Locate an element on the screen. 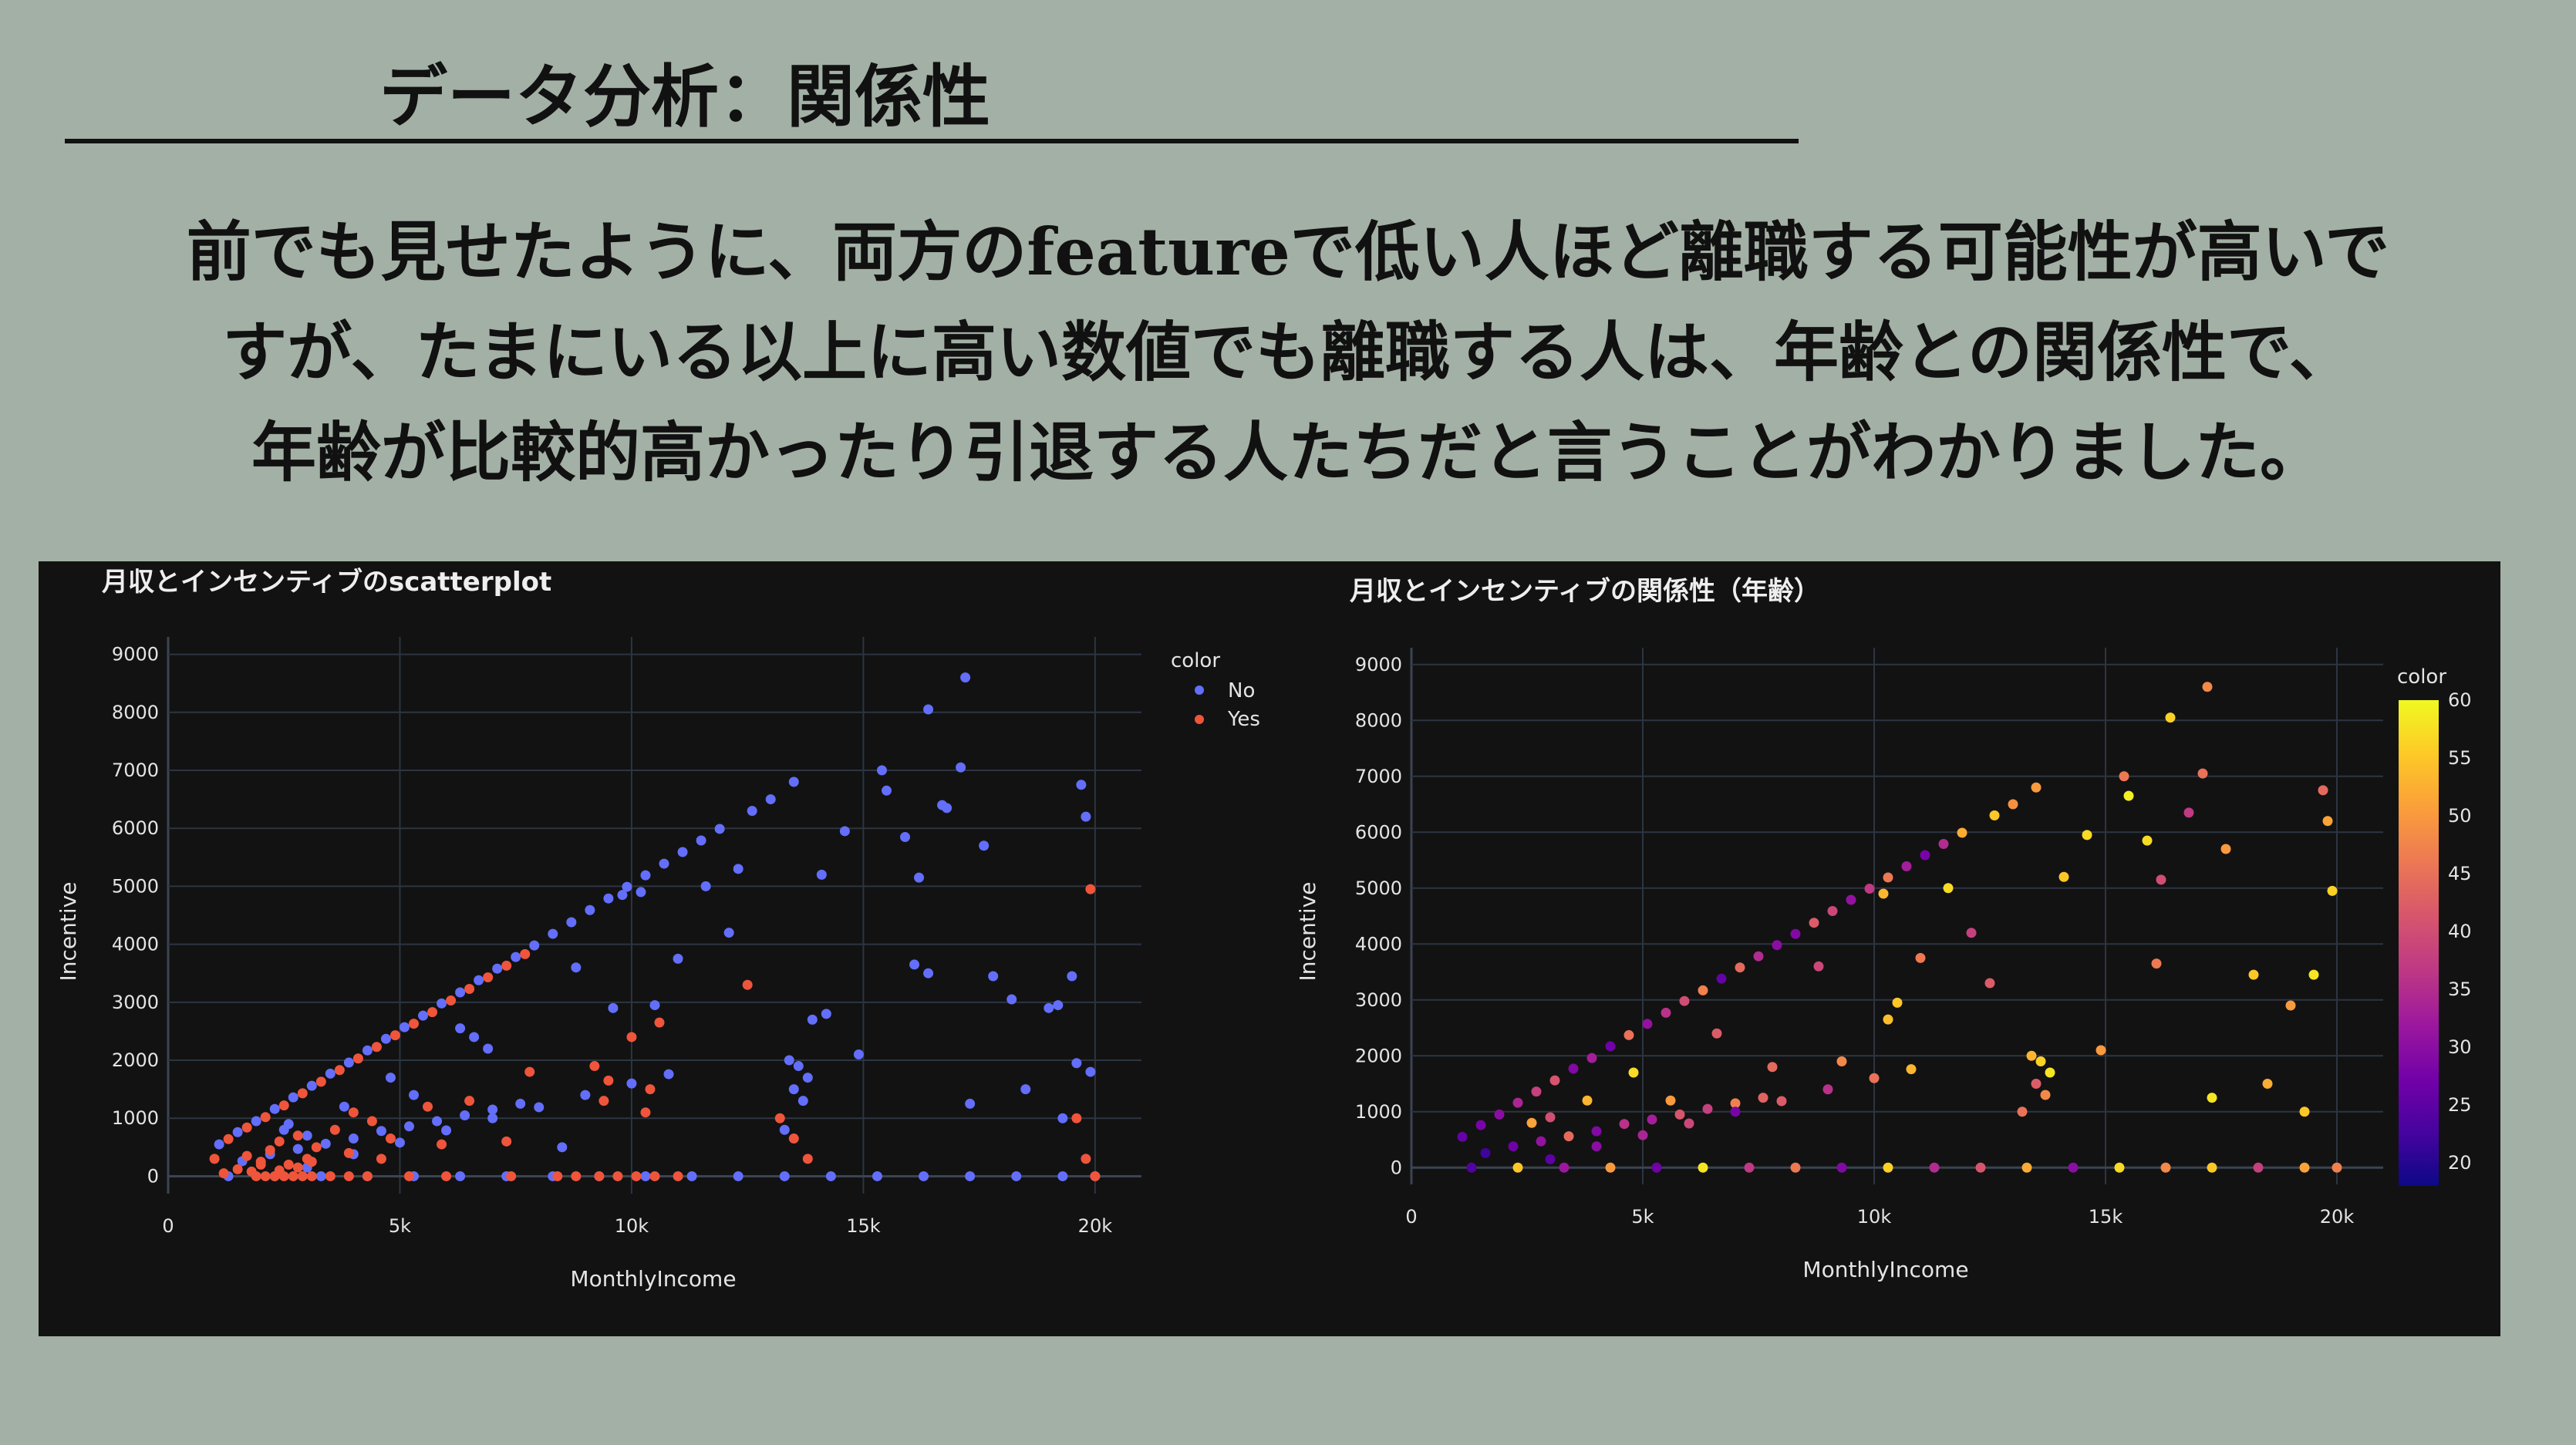 The image size is (2576, 1445). colorbar-tick: 50 is located at coordinates (2460, 816).